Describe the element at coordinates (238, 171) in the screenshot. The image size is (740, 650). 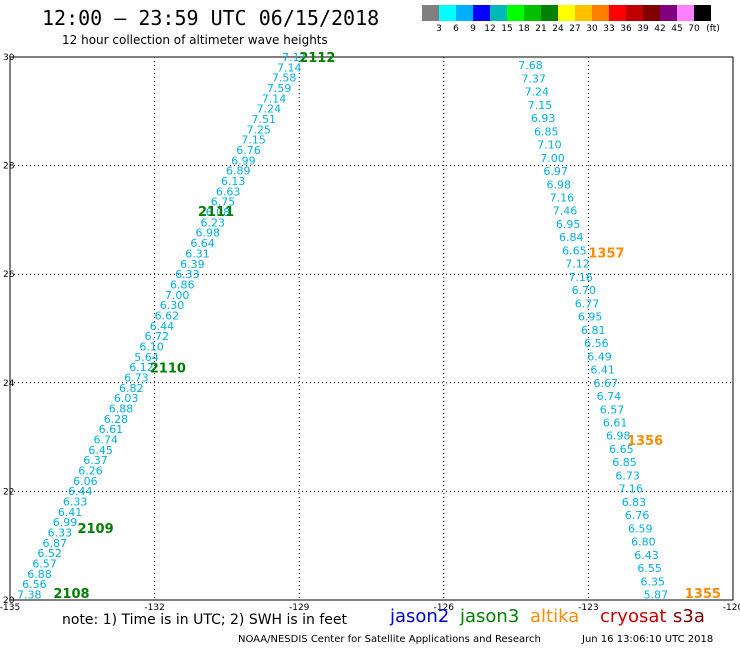
I see `swh-value-label: 6.89` at that location.